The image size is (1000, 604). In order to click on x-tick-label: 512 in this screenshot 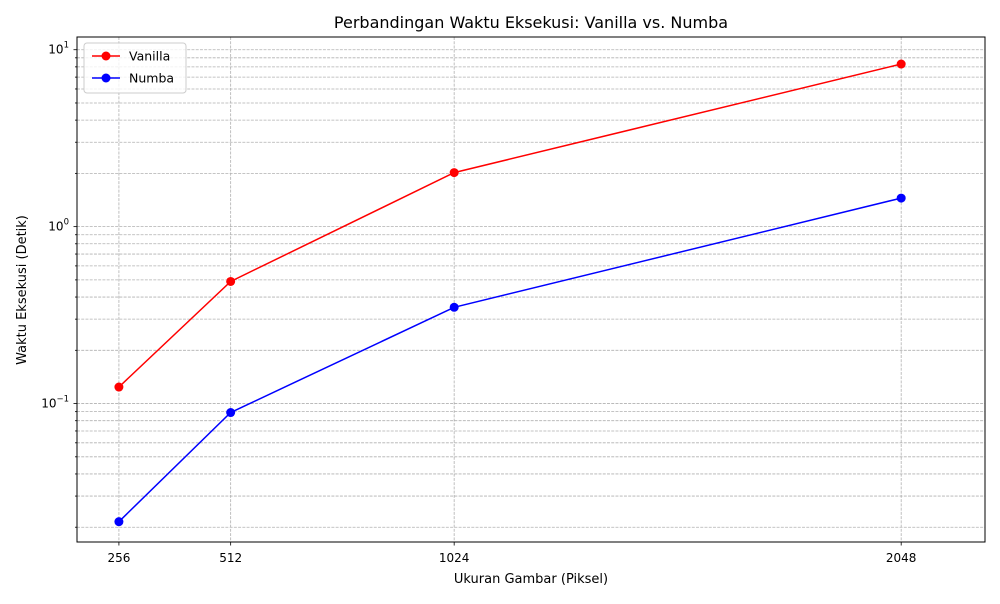, I will do `click(230, 558)`.